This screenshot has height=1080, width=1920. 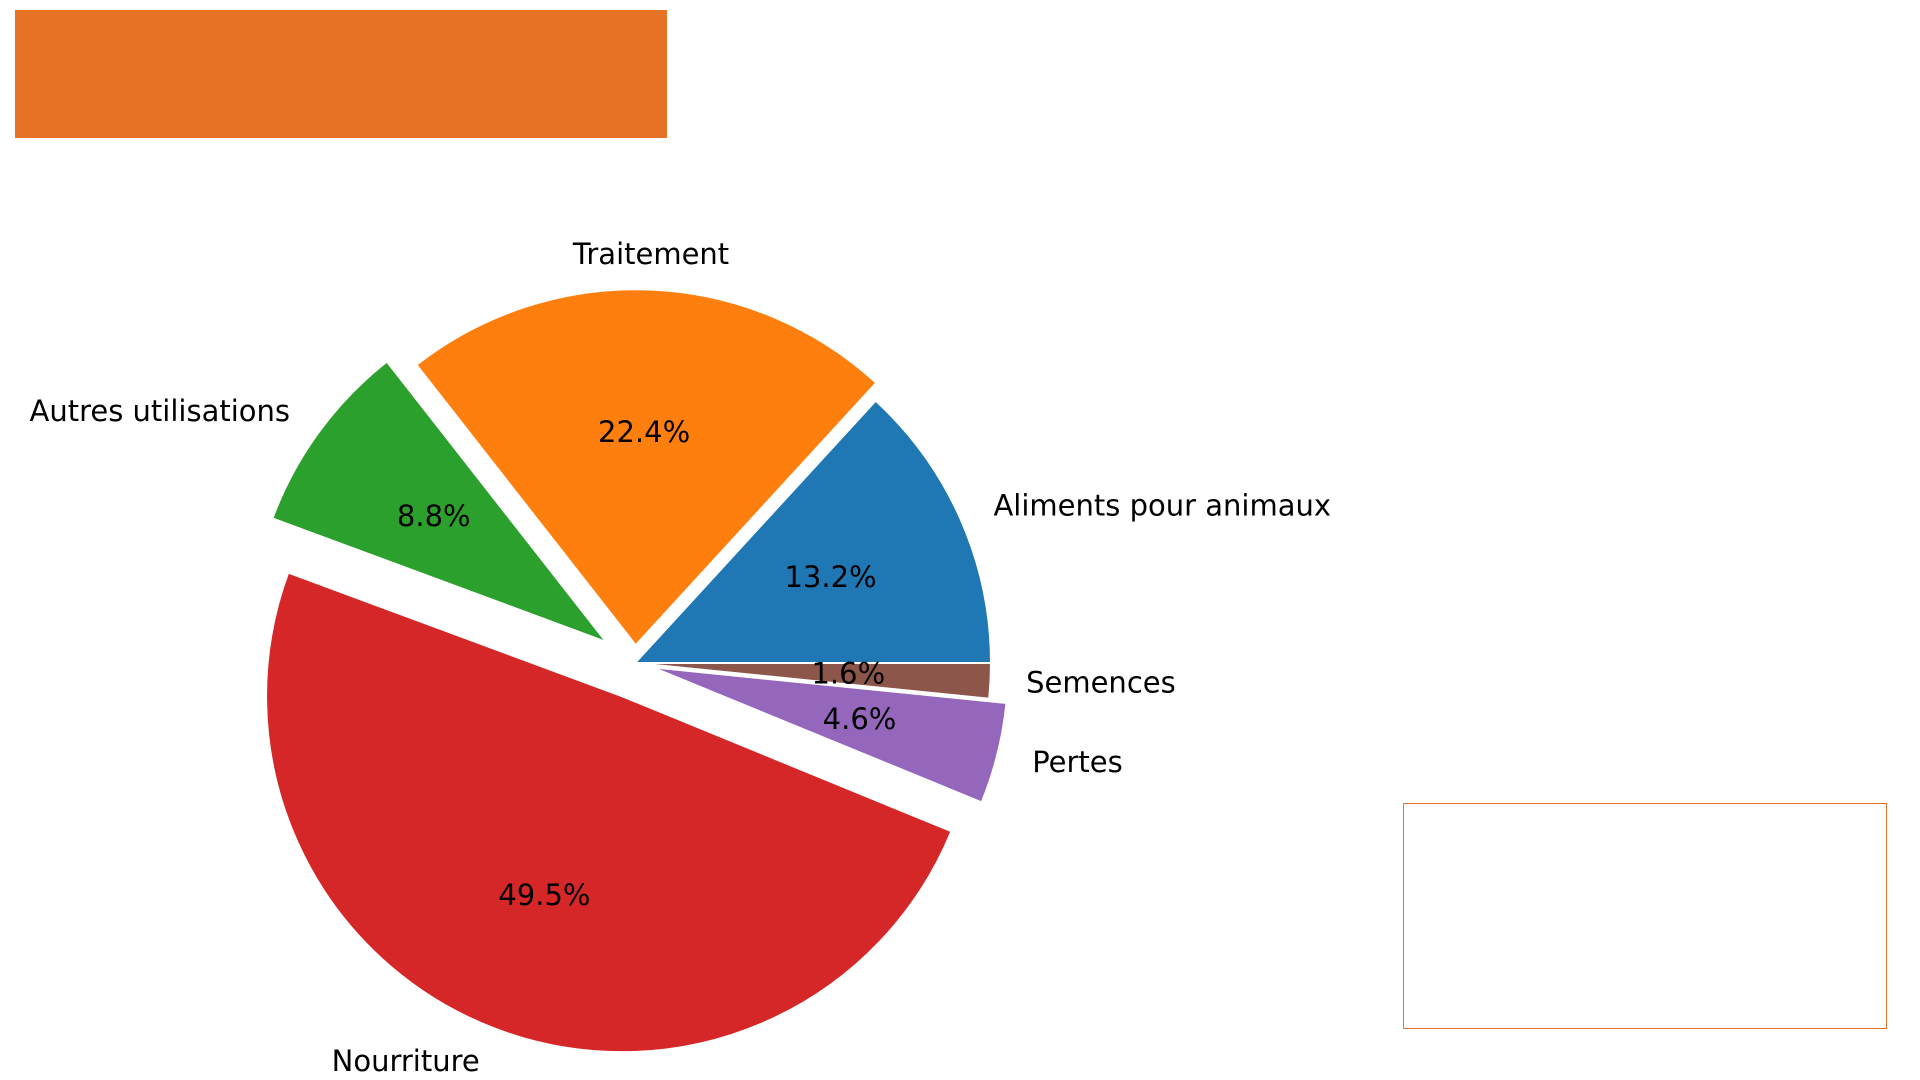 What do you see at coordinates (860, 719) in the screenshot?
I see `pie-pct-label: 4.6%` at bounding box center [860, 719].